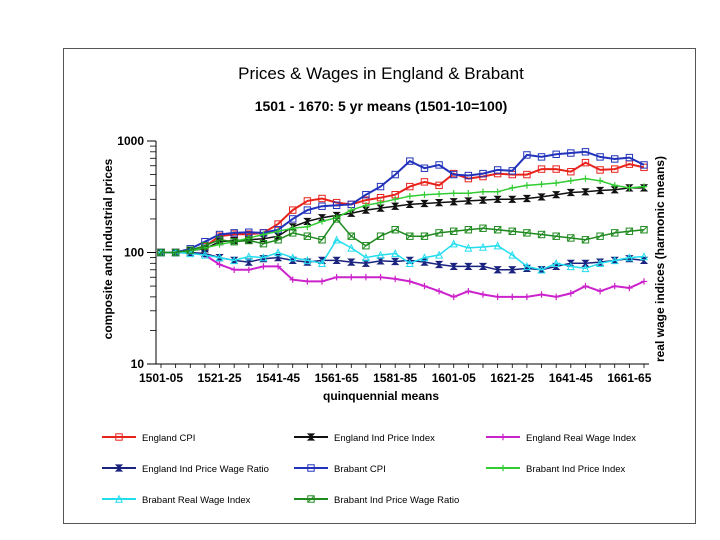 This screenshot has height=540, width=720. I want to click on legend-label: Brabant CPI, so click(360, 469).